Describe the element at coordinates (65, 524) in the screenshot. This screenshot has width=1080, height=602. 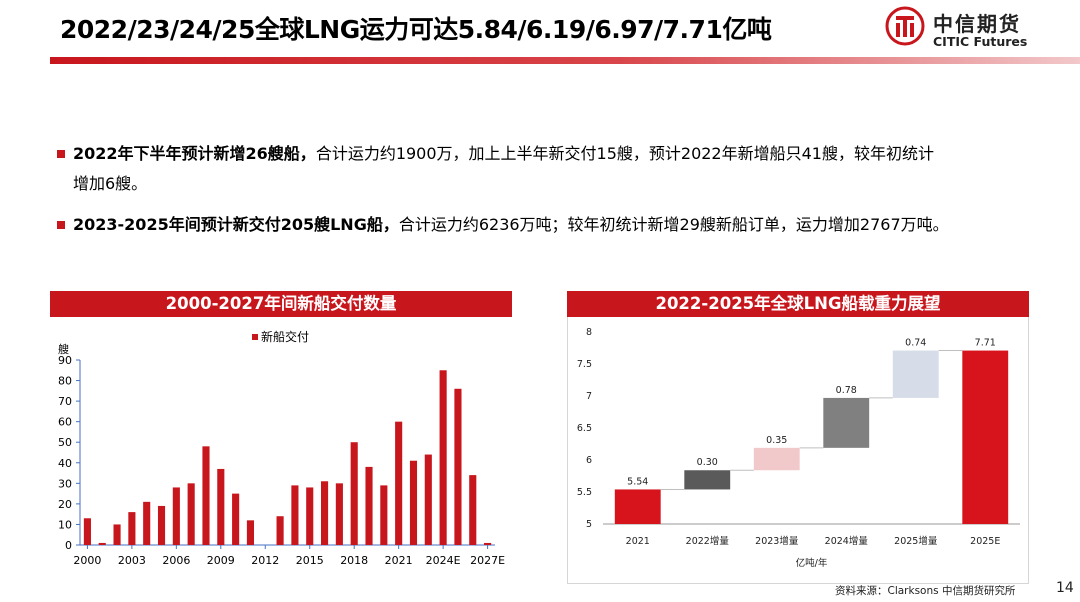
I see `y-tick-label: 10` at that location.